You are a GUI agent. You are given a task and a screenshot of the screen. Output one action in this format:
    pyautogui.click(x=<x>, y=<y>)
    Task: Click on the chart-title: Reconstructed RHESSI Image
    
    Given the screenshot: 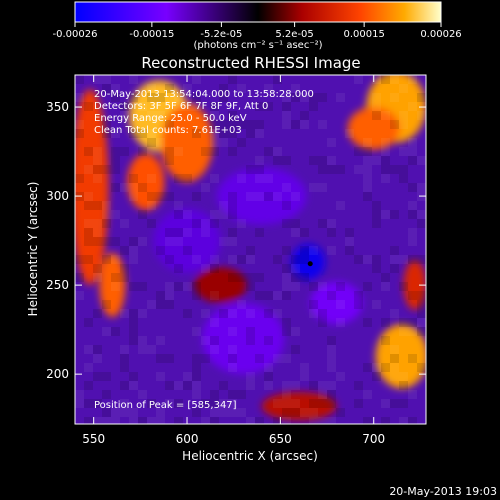 What is the action you would take?
    pyautogui.click(x=250, y=63)
    